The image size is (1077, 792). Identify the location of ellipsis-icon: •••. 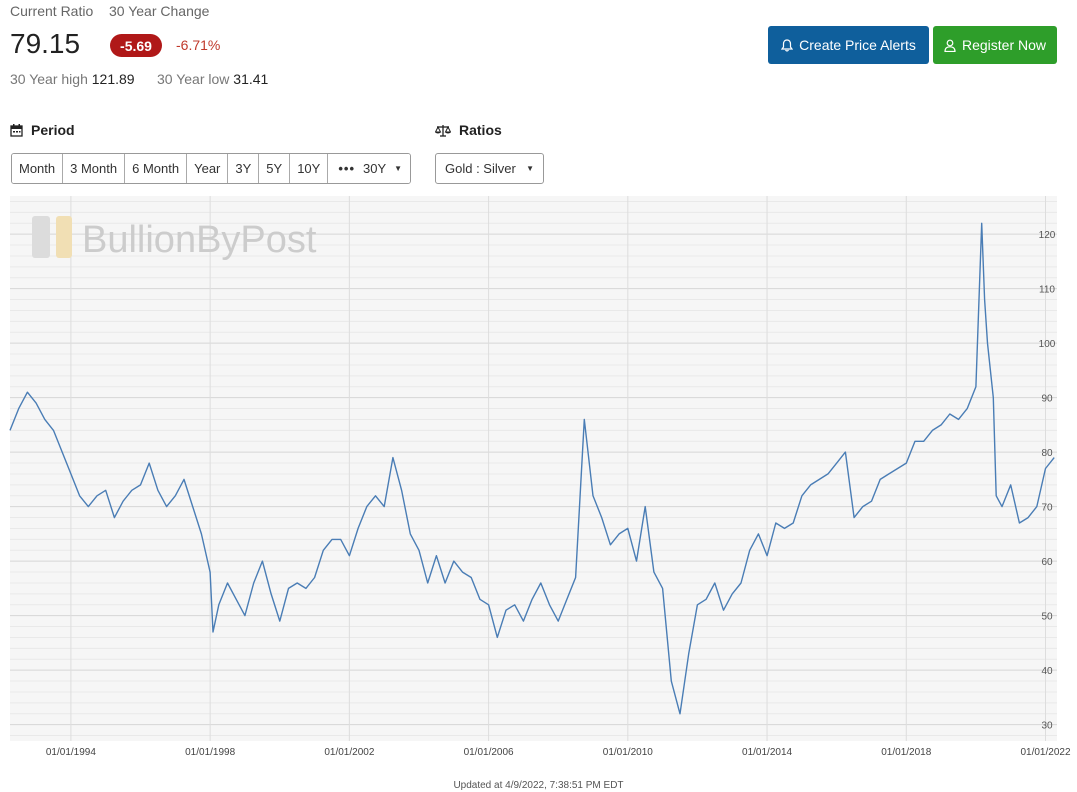
(346, 168).